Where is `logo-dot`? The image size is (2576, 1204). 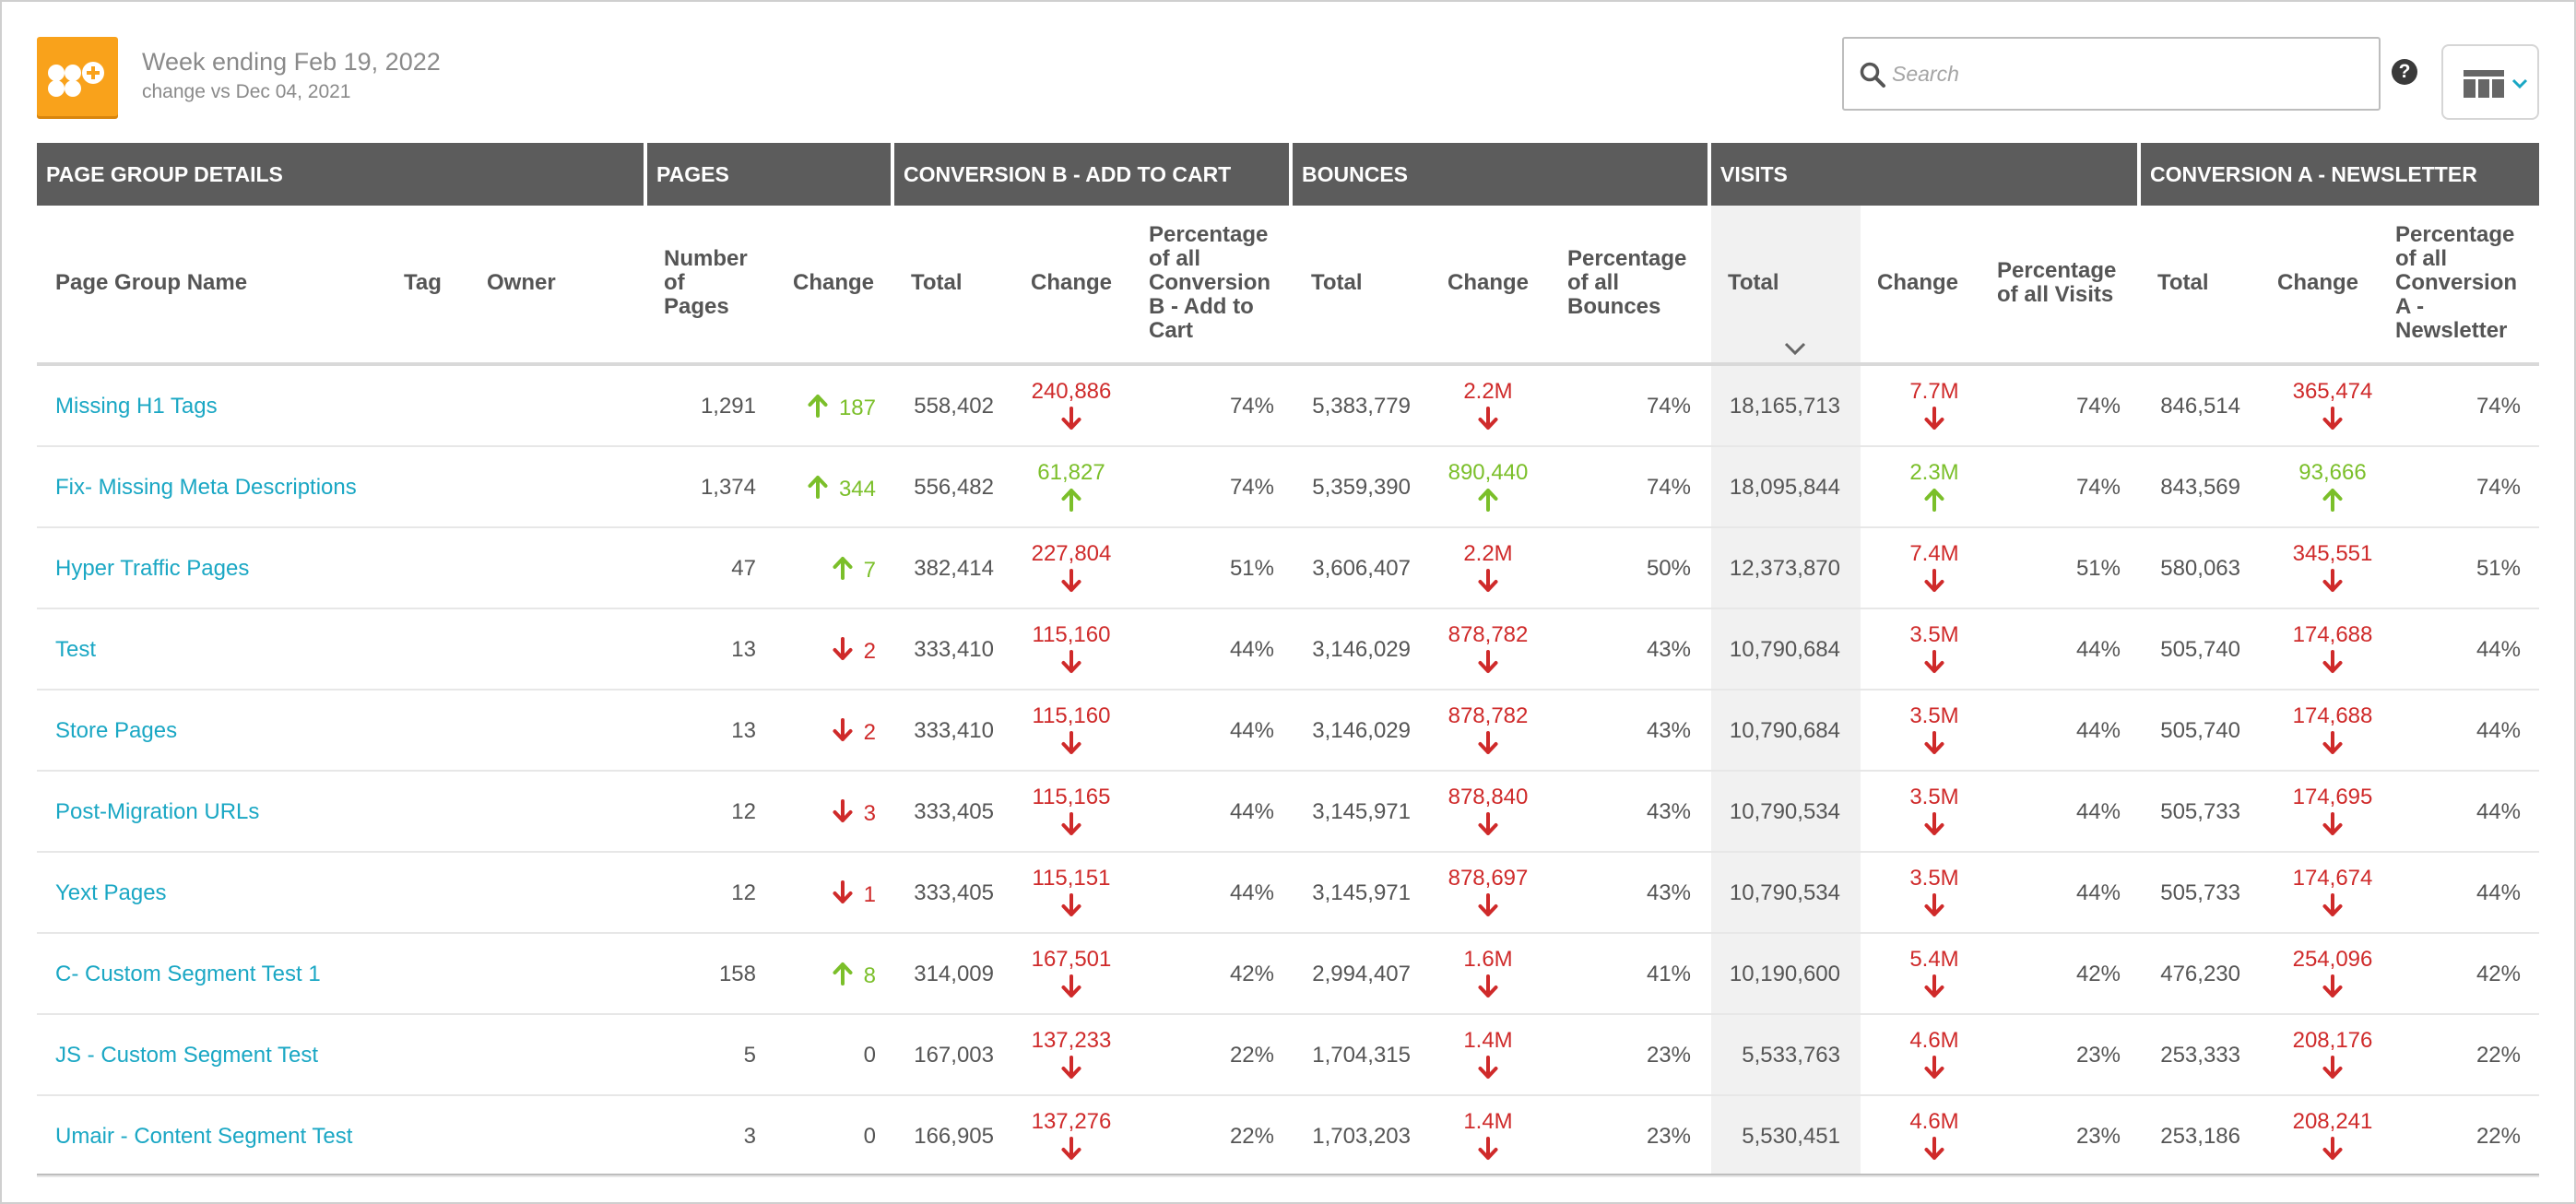 logo-dot is located at coordinates (56, 73).